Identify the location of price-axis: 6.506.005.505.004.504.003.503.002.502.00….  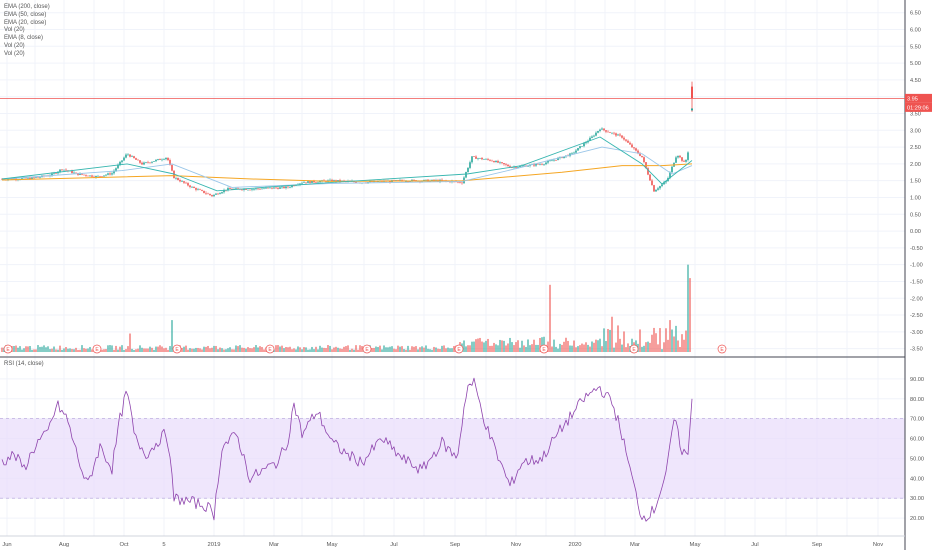
(916, 182).